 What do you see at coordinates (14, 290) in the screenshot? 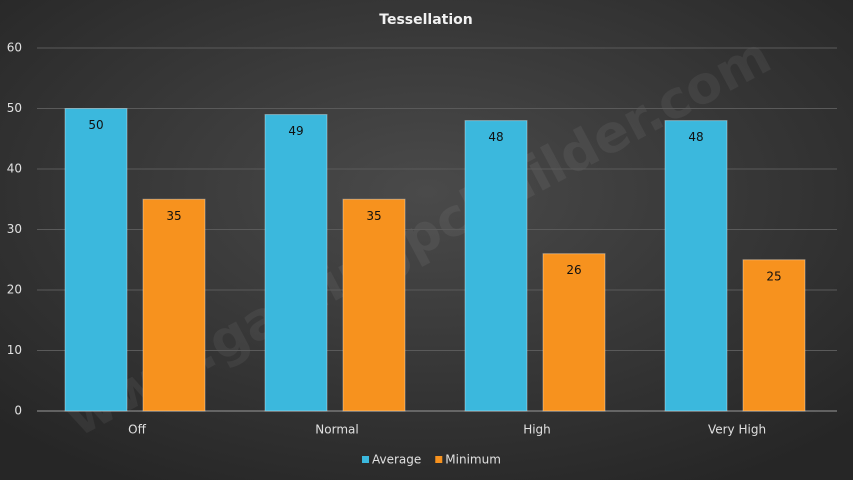
I see `y-tick-label: 20` at bounding box center [14, 290].